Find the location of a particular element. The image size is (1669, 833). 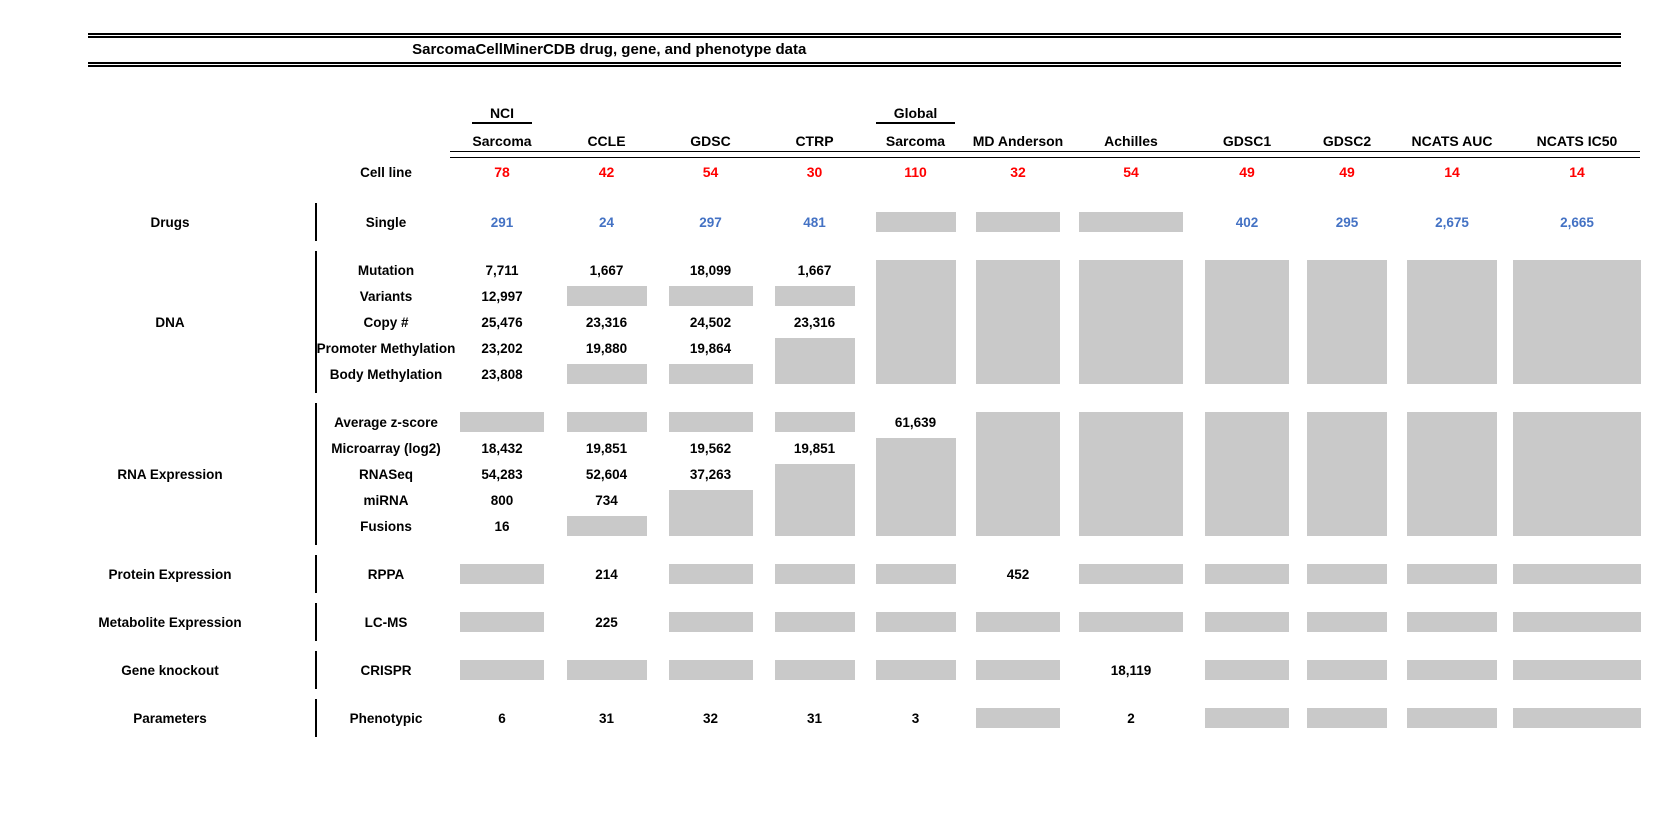

data-value: 23,316 is located at coordinates (606, 322).